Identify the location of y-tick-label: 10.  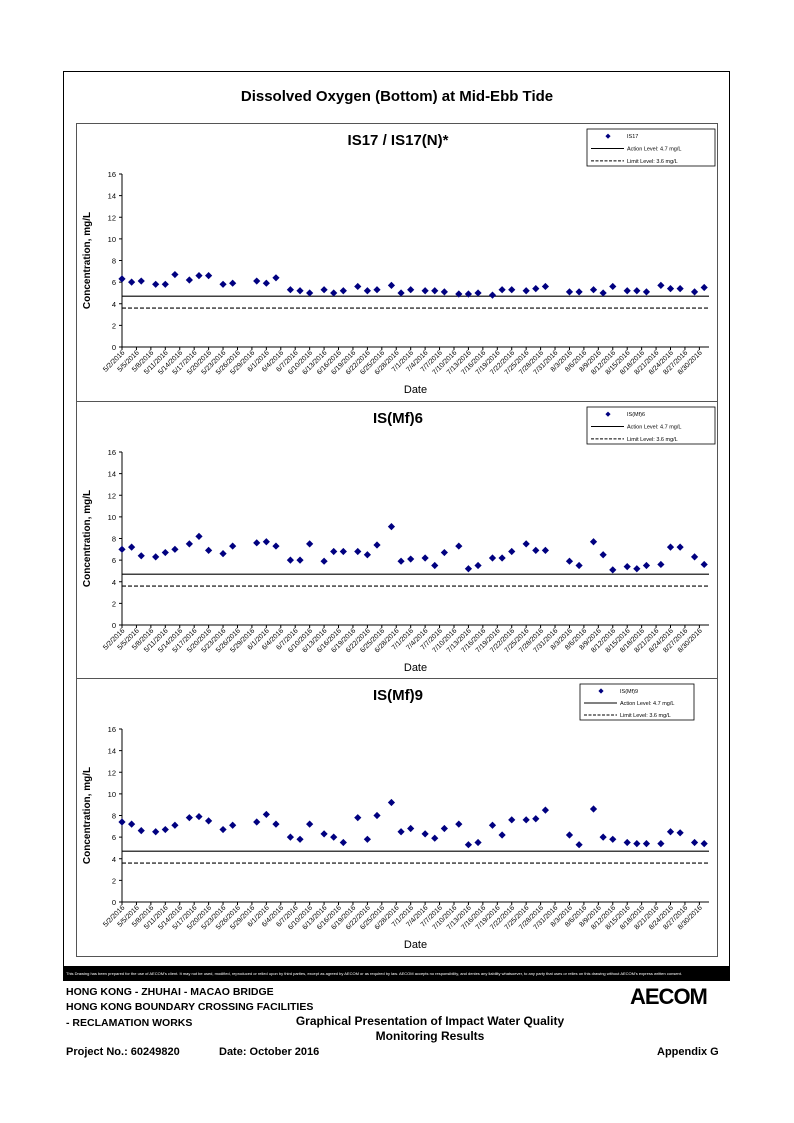
(112, 517).